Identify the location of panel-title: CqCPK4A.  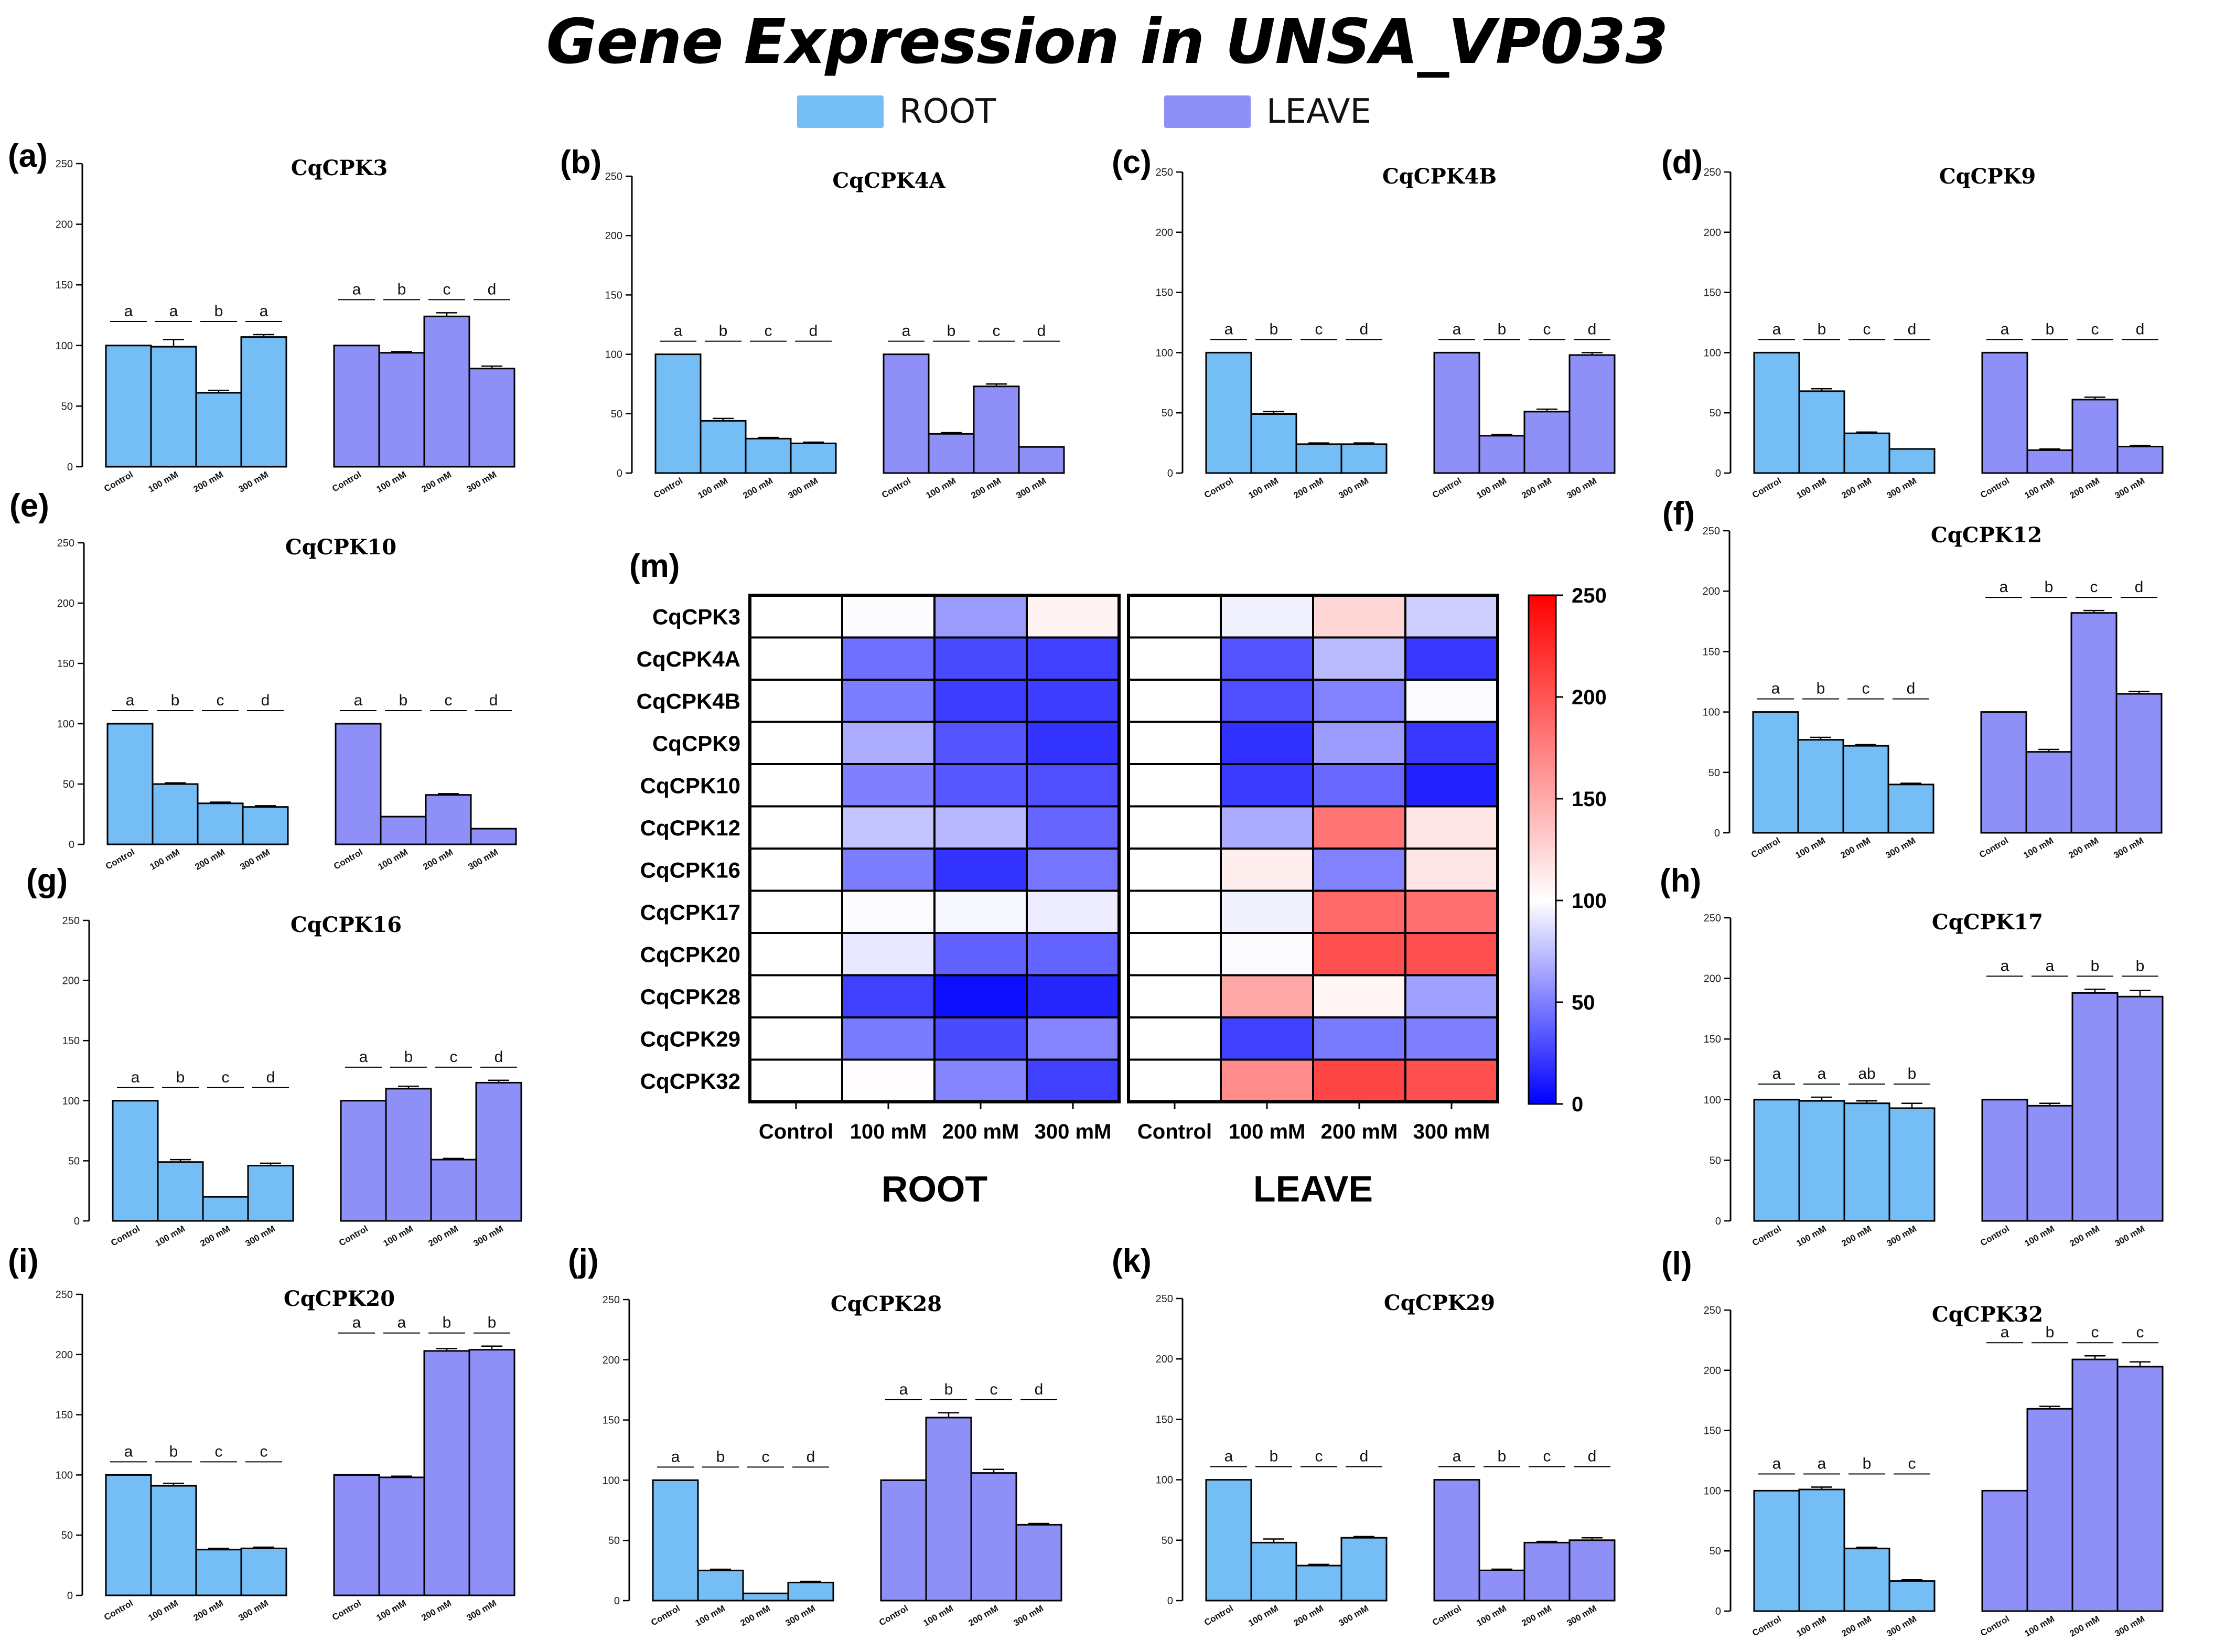
(888, 180).